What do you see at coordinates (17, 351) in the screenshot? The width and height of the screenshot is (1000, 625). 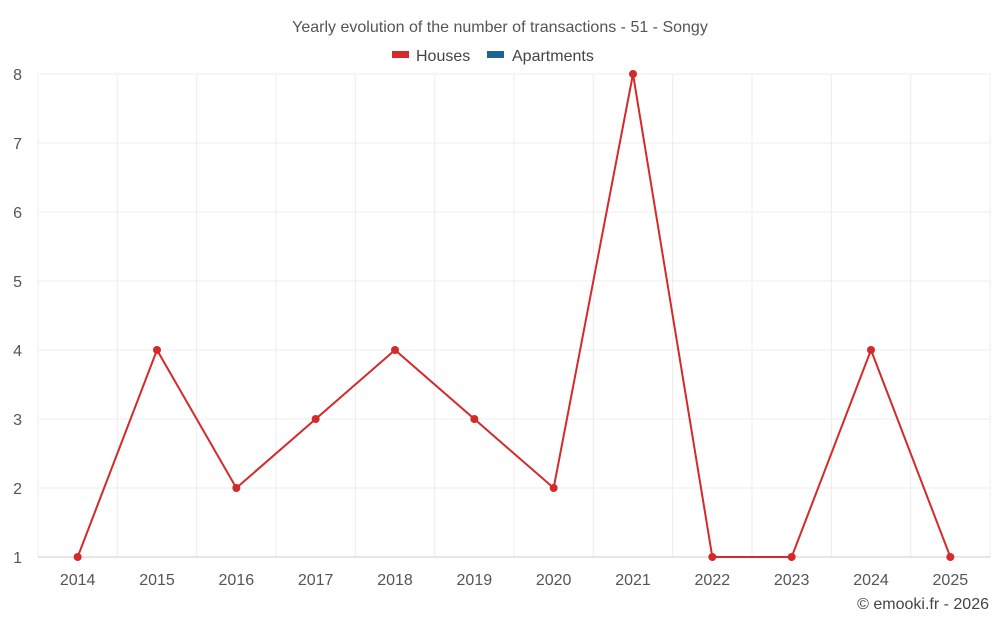 I see `y-tick-label: 4` at bounding box center [17, 351].